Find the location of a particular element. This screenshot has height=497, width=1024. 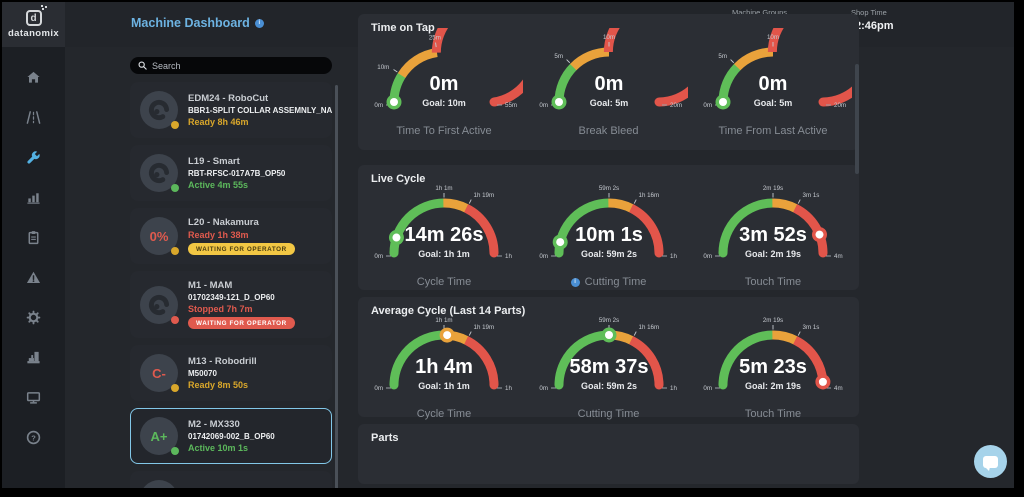

machine-status: Ready 1h 38m is located at coordinates (218, 235).